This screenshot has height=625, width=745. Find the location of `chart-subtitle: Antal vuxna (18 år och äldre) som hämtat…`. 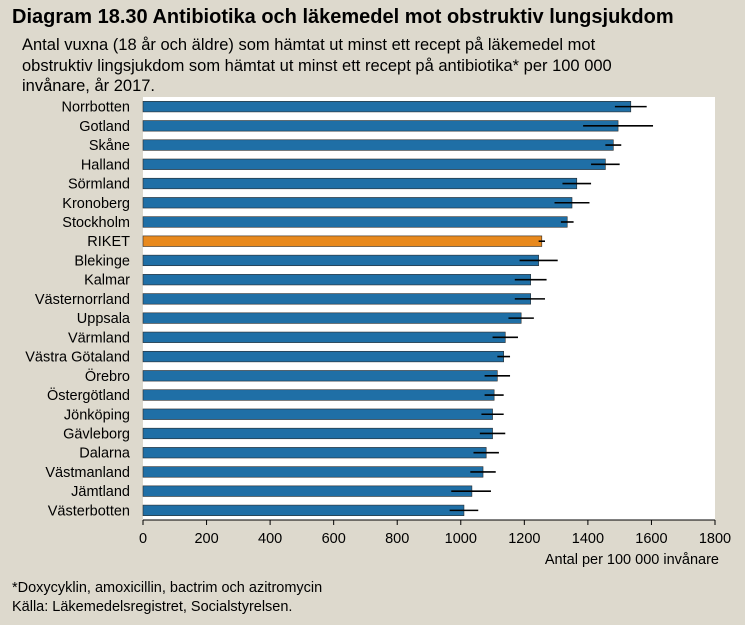

chart-subtitle: Antal vuxna (18 år och äldre) som hämtat… is located at coordinates (362, 66).